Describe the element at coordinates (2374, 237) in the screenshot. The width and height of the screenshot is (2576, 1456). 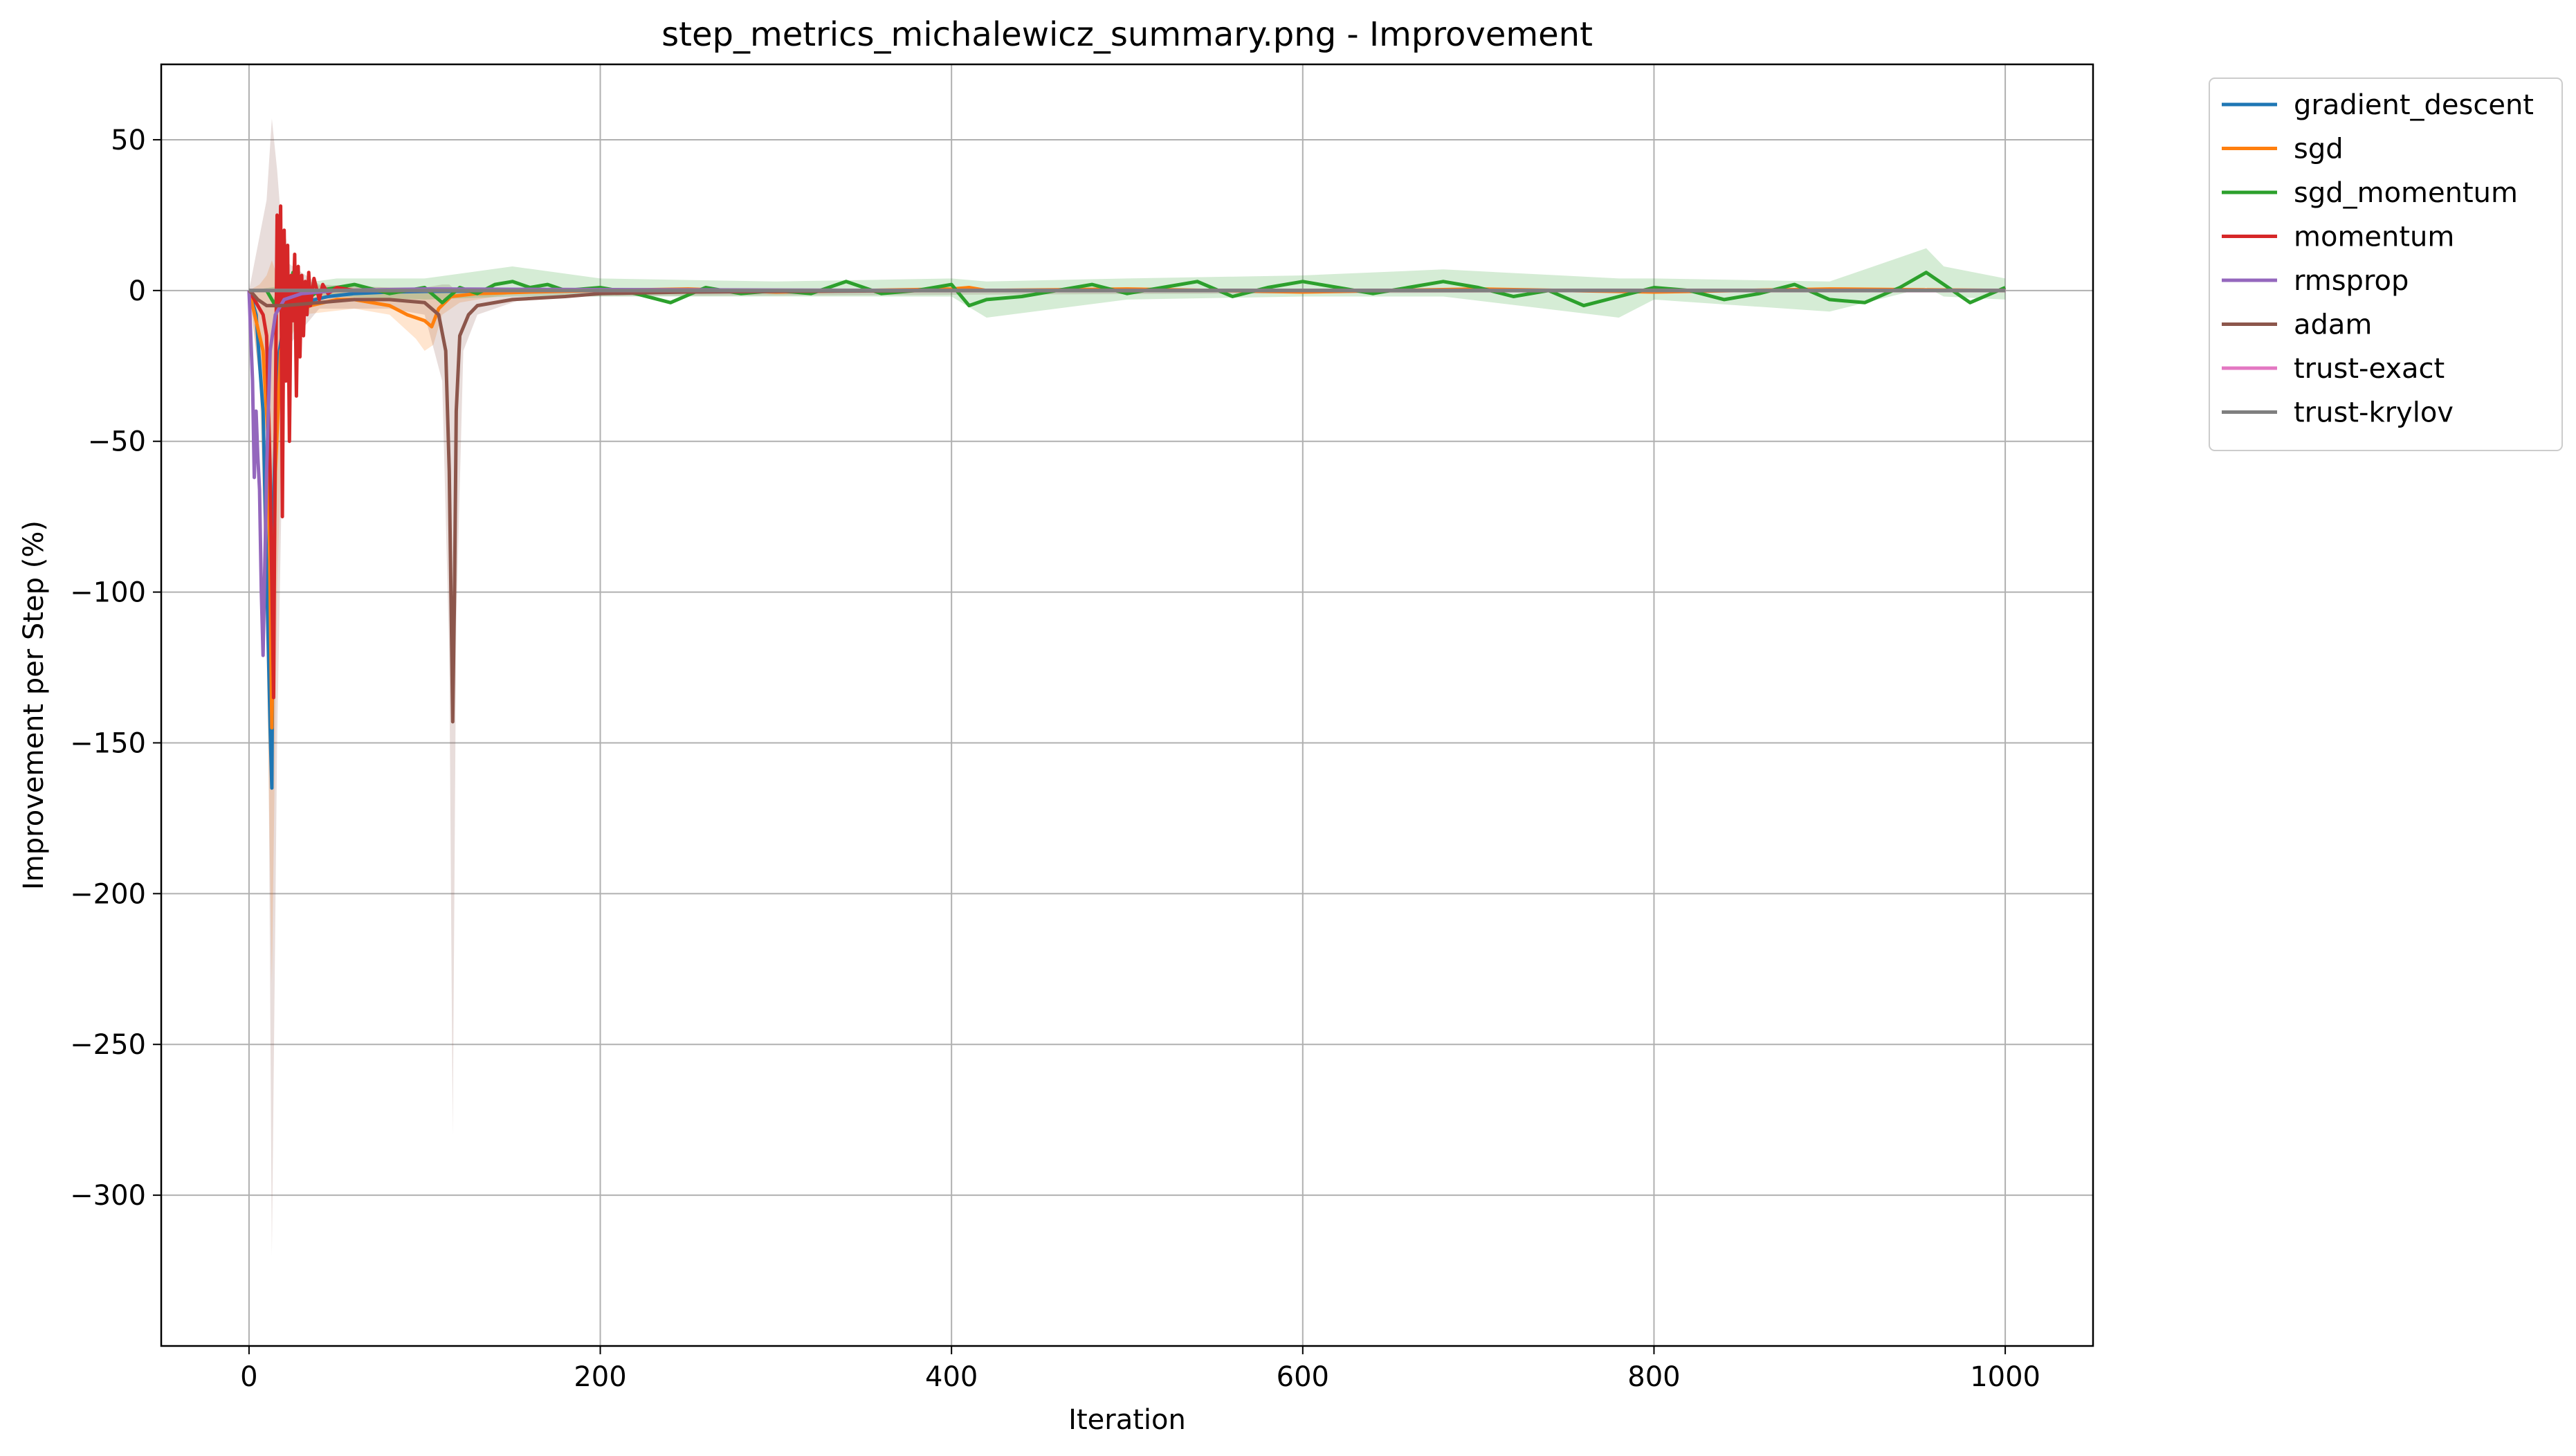
I see `legend-label-momentum: momentum` at that location.